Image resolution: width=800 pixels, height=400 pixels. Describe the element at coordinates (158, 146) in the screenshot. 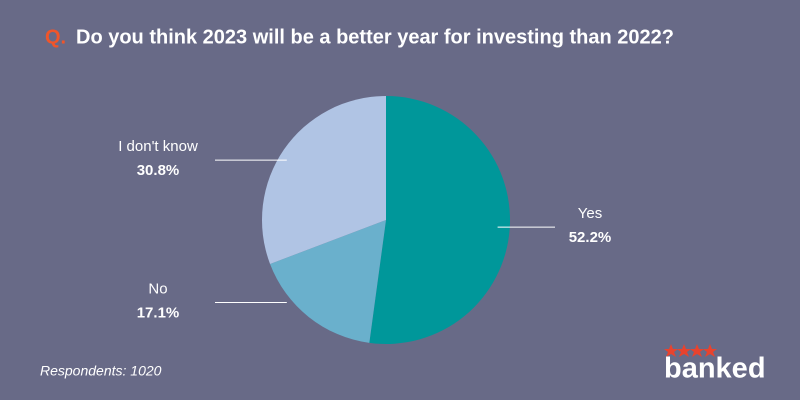

I see `slice-label: I don't know` at that location.